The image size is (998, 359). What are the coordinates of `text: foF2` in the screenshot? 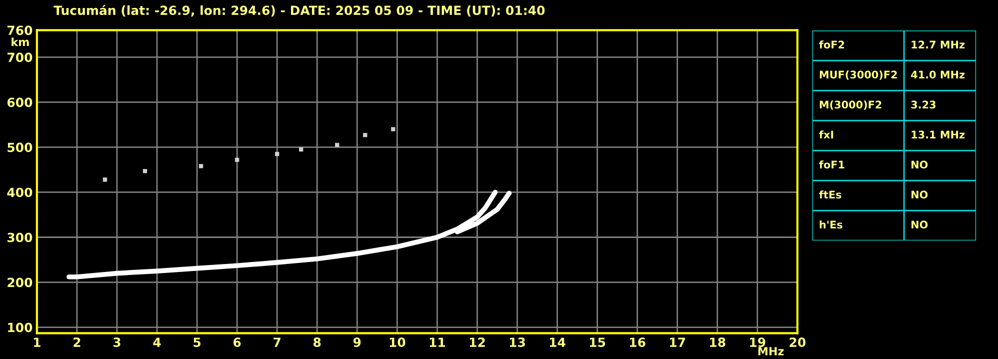 It's located at (831, 44).